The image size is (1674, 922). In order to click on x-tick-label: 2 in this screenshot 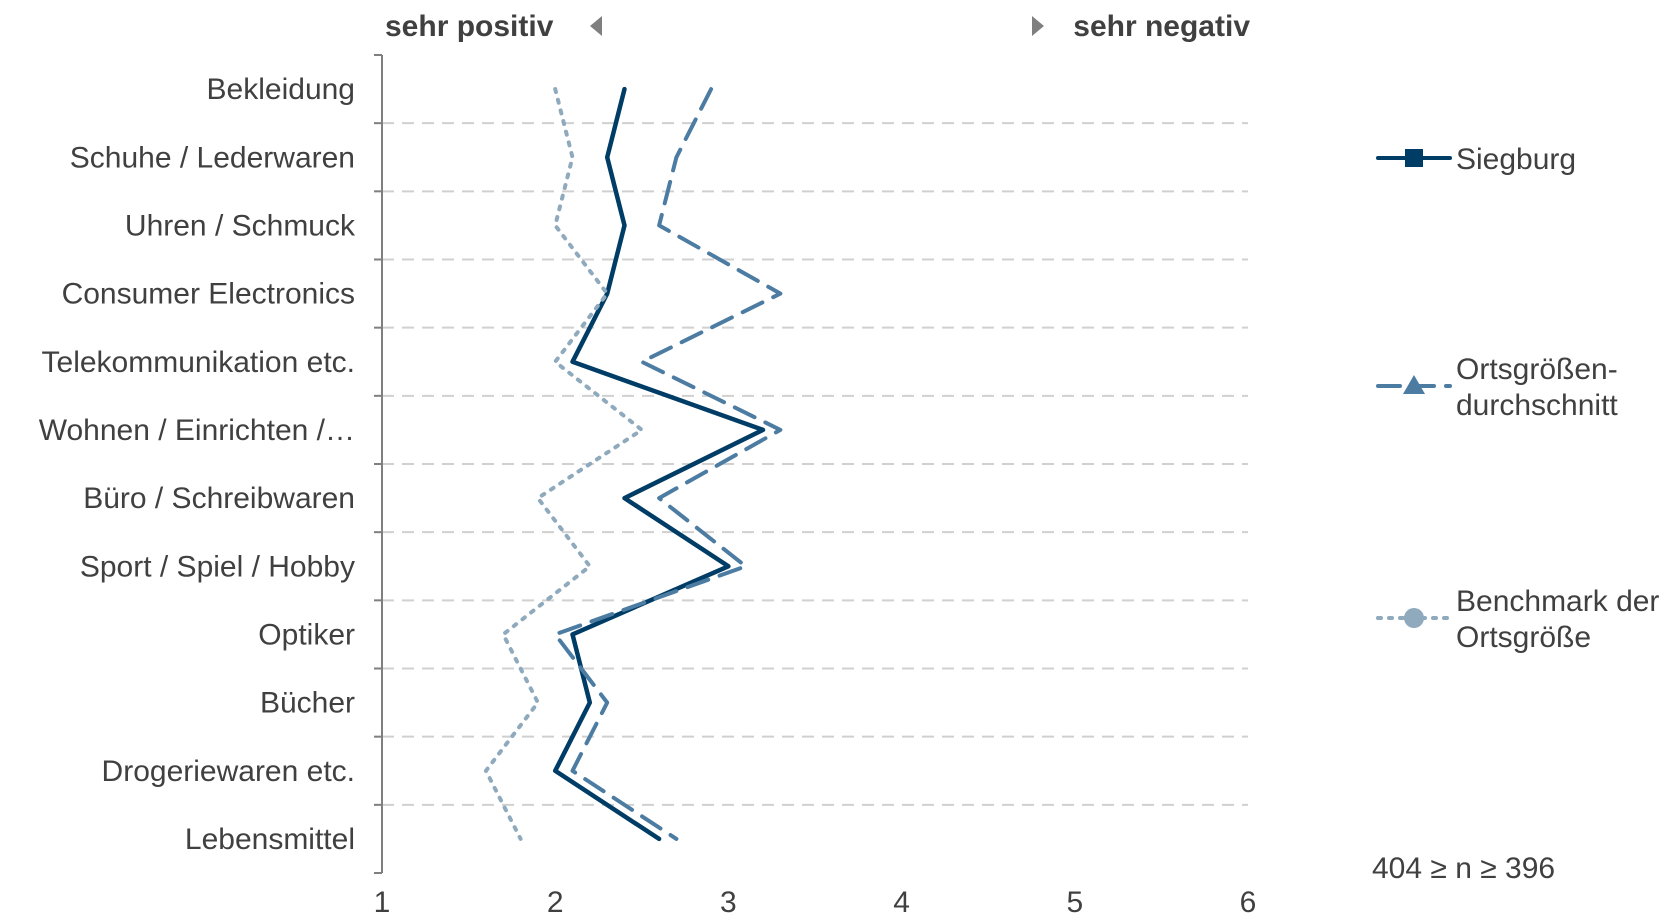, I will do `click(555, 902)`.